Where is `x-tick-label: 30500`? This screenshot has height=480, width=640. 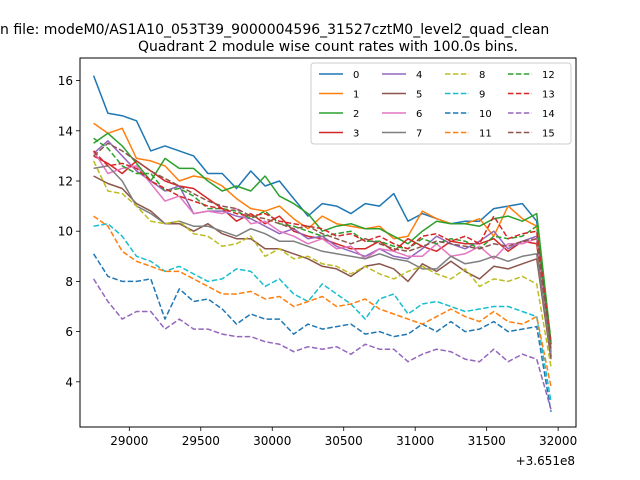 x-tick-label: 30500 is located at coordinates (344, 441).